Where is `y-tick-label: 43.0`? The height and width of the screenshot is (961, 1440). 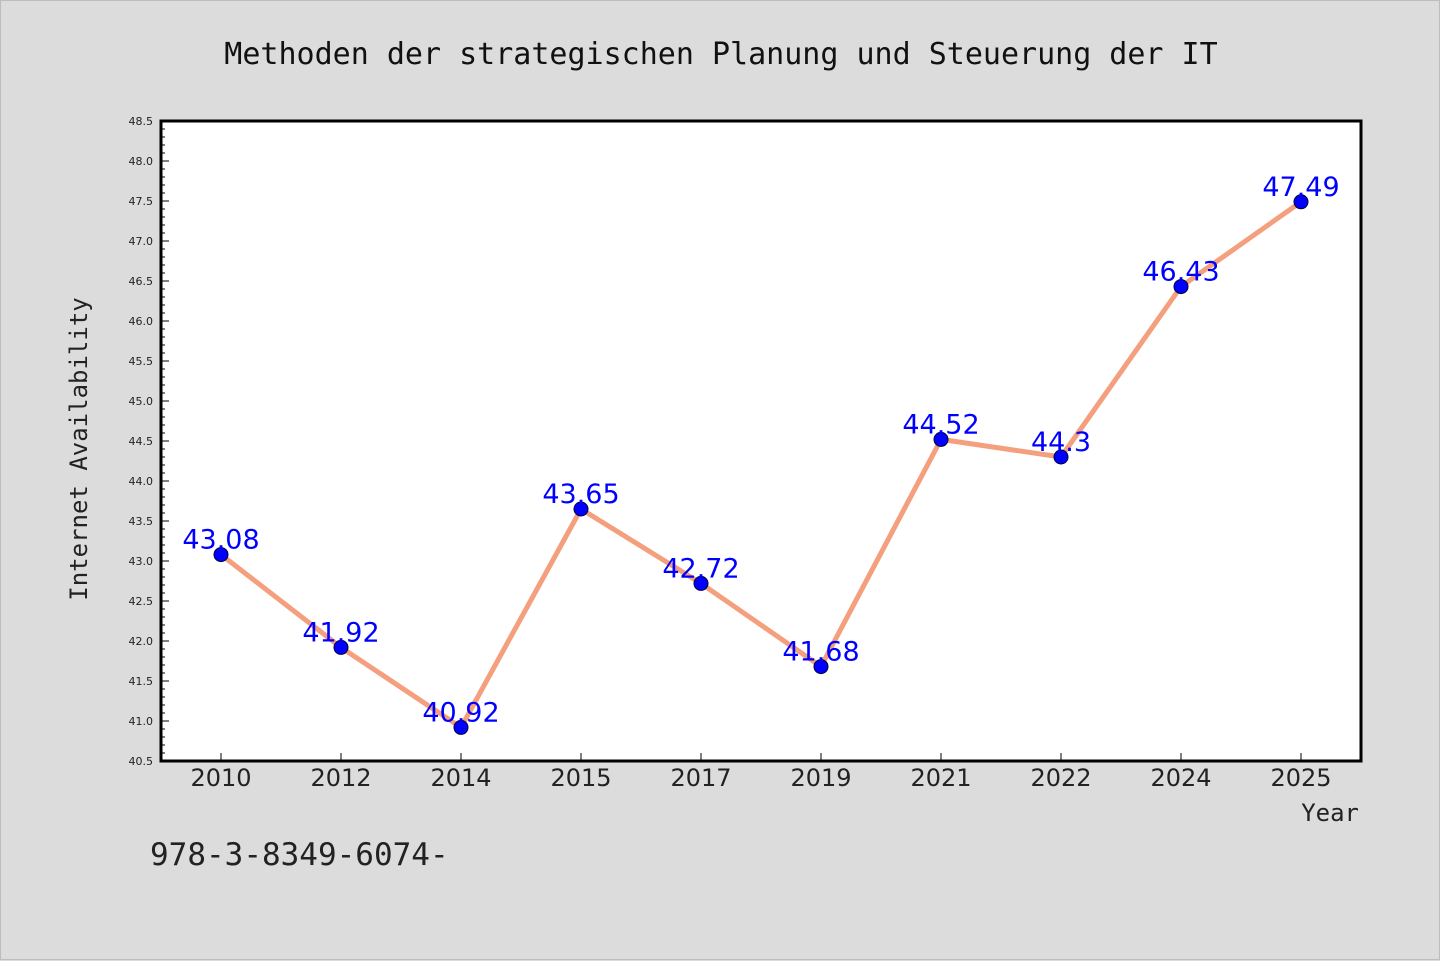
y-tick-label: 43.0 is located at coordinates (141, 561).